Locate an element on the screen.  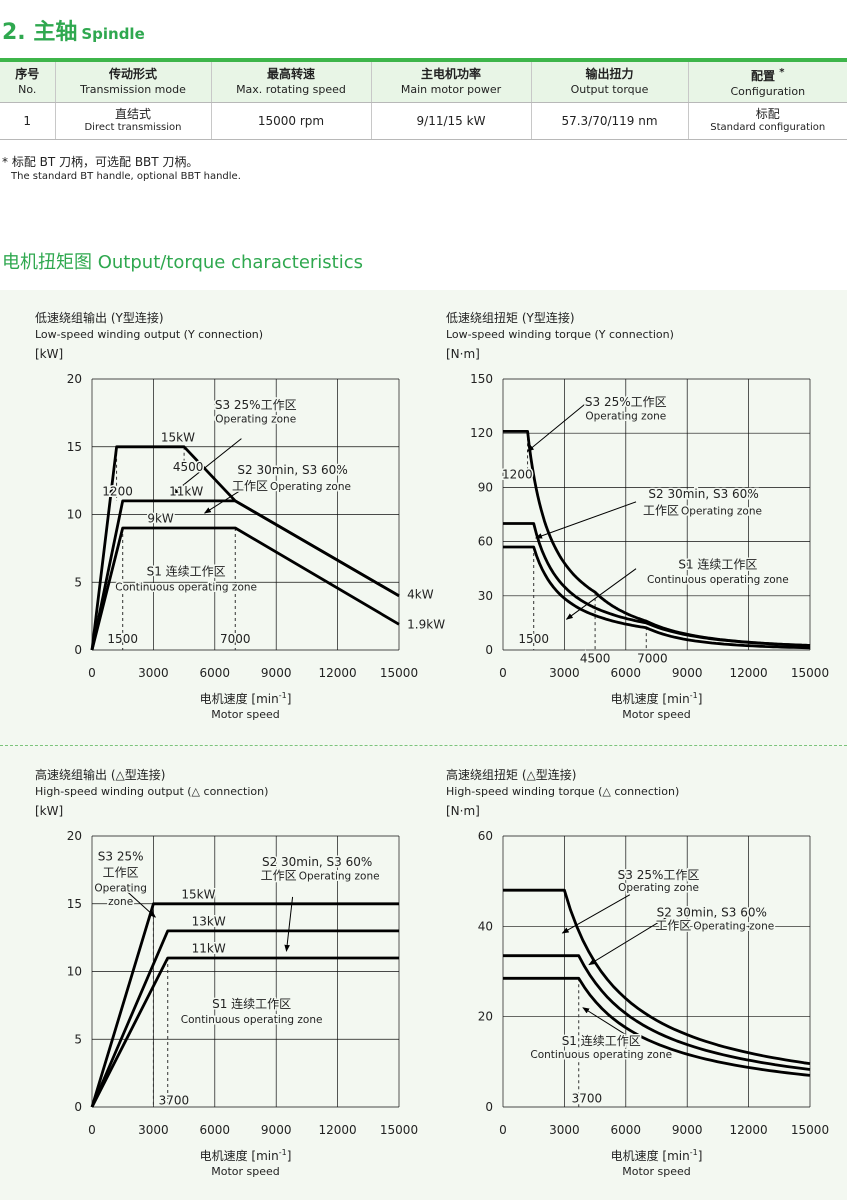
cell-no: 1 is located at coordinates (28, 121).